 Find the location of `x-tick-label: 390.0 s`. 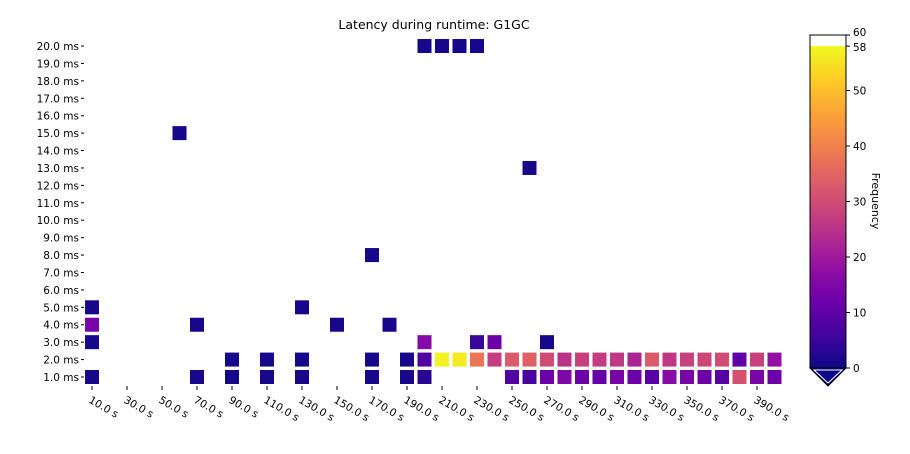

x-tick-label: 390.0 s is located at coordinates (772, 409).